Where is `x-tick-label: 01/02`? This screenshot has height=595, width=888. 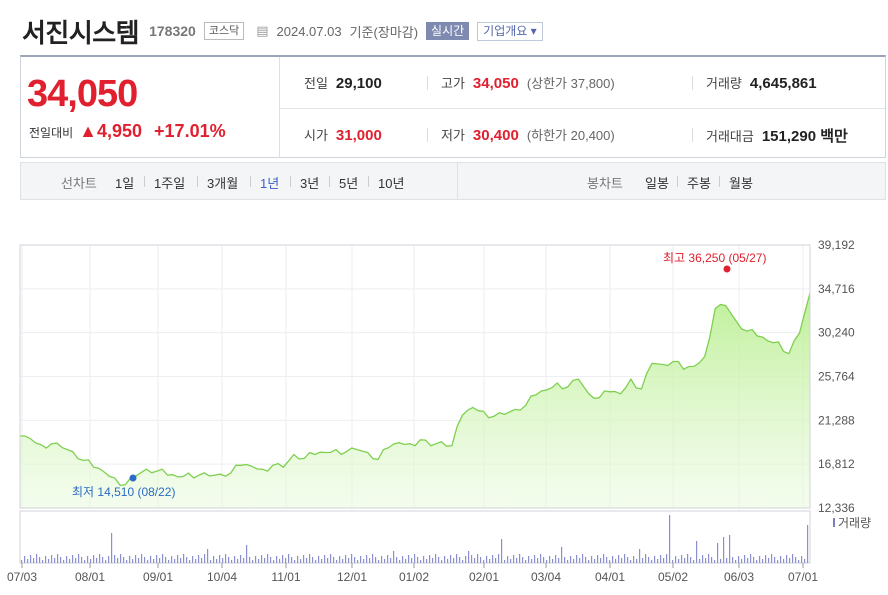
x-tick-label: 01/02 is located at coordinates (414, 577).